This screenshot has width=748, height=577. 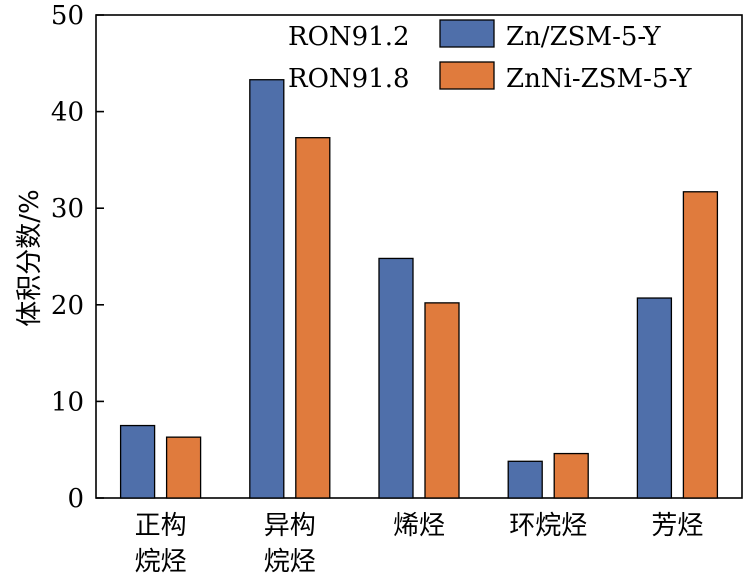 What do you see at coordinates (349, 79) in the screenshot?
I see `annotation-ron-2: RON91.8` at bounding box center [349, 79].